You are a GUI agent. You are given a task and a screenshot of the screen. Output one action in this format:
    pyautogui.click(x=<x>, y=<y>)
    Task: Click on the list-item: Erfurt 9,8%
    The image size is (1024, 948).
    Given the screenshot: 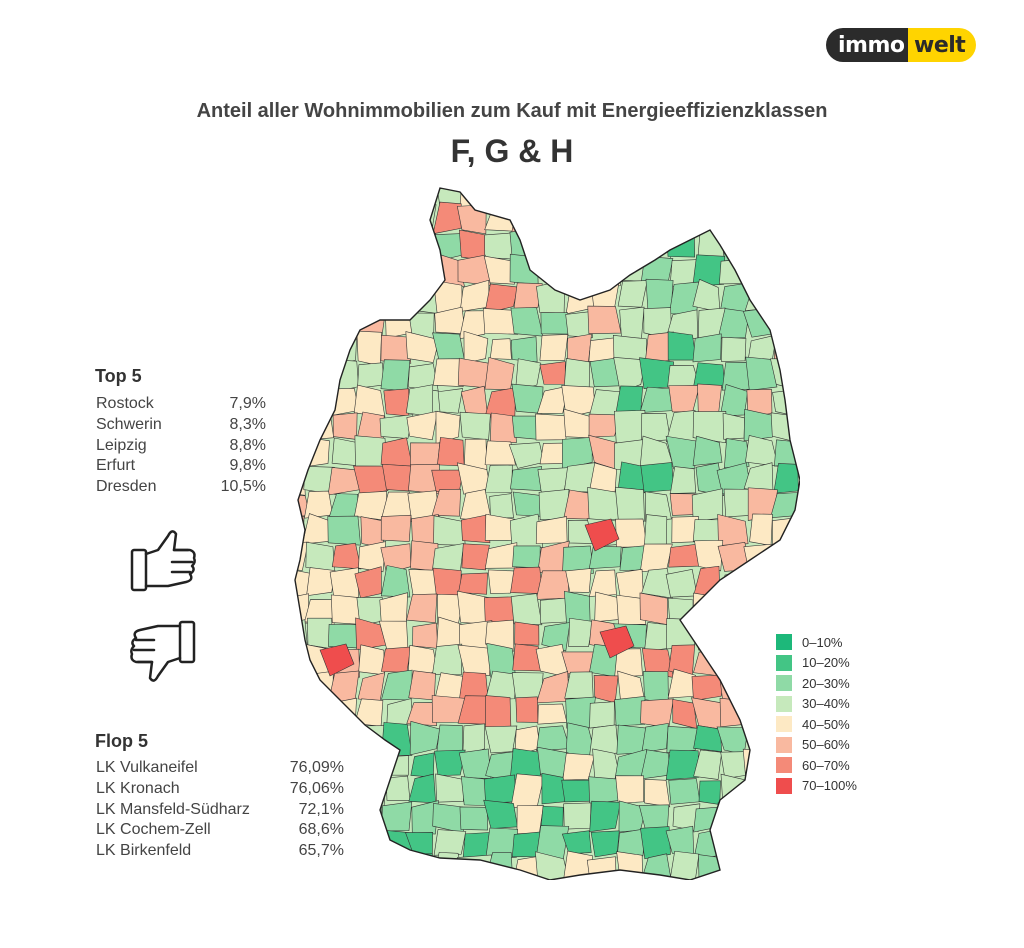 What is the action you would take?
    pyautogui.click(x=181, y=466)
    